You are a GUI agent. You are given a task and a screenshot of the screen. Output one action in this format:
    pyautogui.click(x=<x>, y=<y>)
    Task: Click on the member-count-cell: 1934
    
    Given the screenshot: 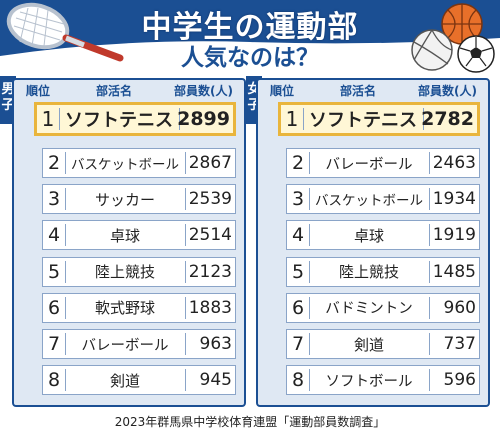 What is the action you would take?
    pyautogui.click(x=454, y=199)
    